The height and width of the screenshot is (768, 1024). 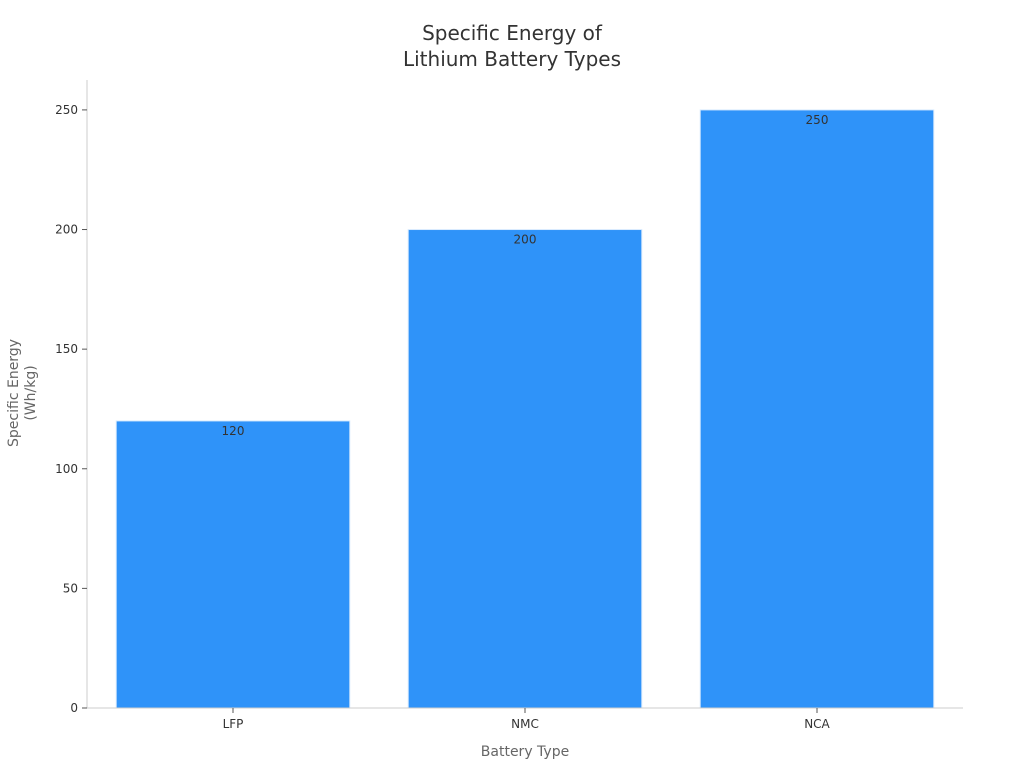 I want to click on y-axis-label: Specific Energy (Wh/kg), so click(x=22, y=393).